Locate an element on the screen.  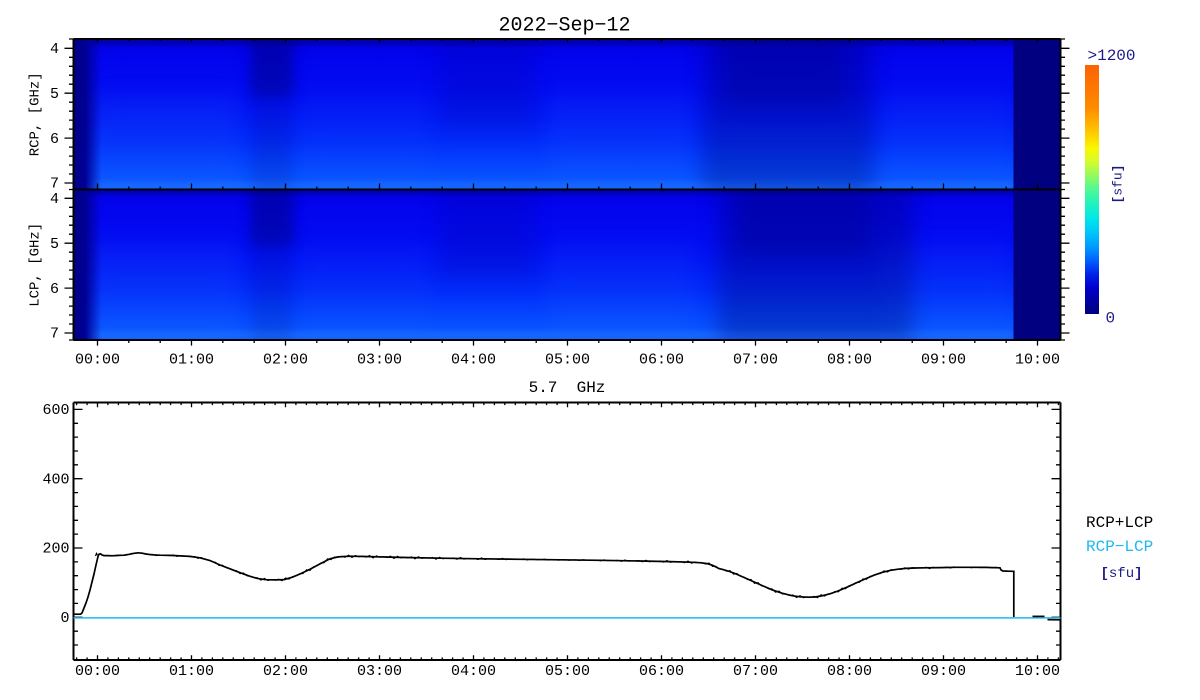
svg-text: 400 is located at coordinates (55, 479).